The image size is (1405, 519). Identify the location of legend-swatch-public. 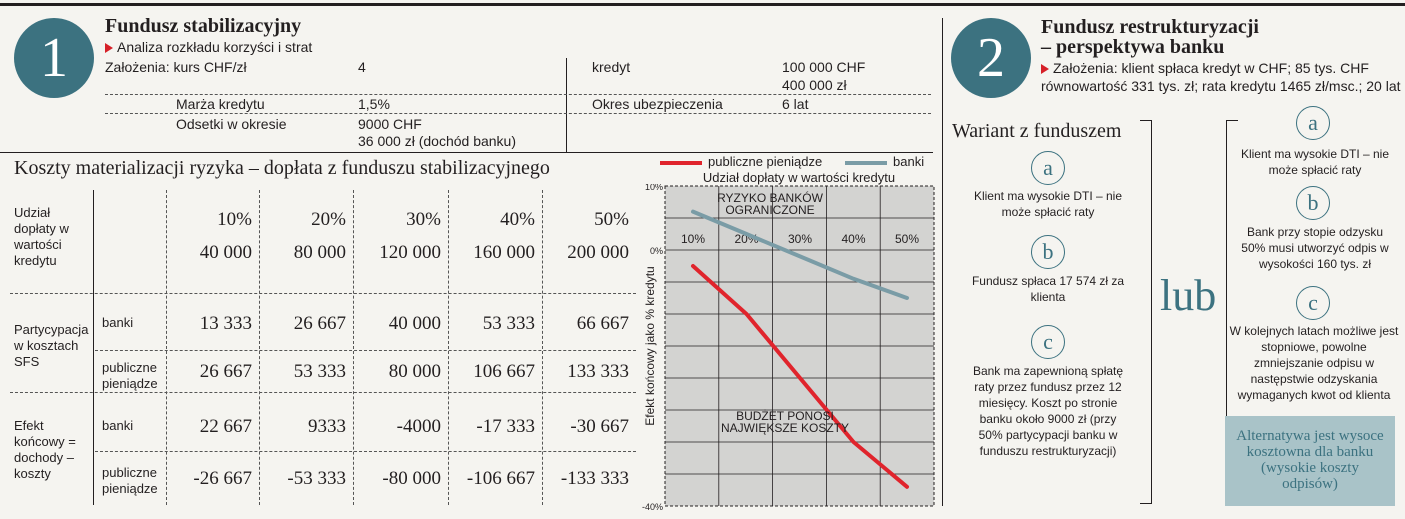
(681, 162).